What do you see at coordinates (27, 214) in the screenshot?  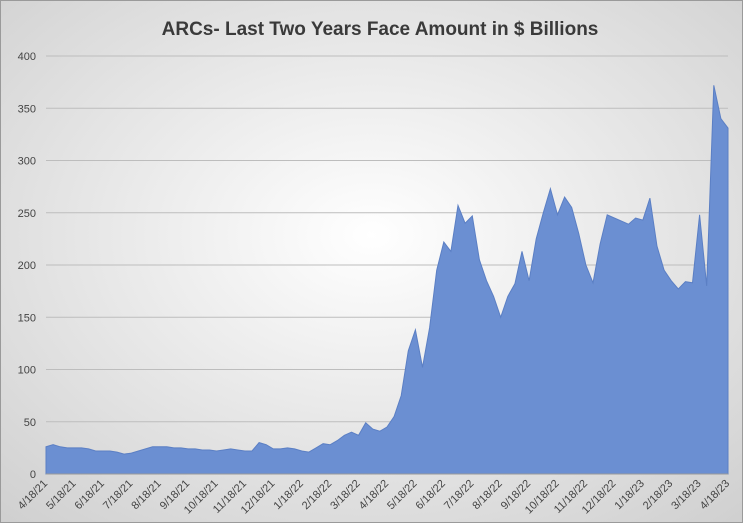 I see `y-tick-label: 250` at bounding box center [27, 214].